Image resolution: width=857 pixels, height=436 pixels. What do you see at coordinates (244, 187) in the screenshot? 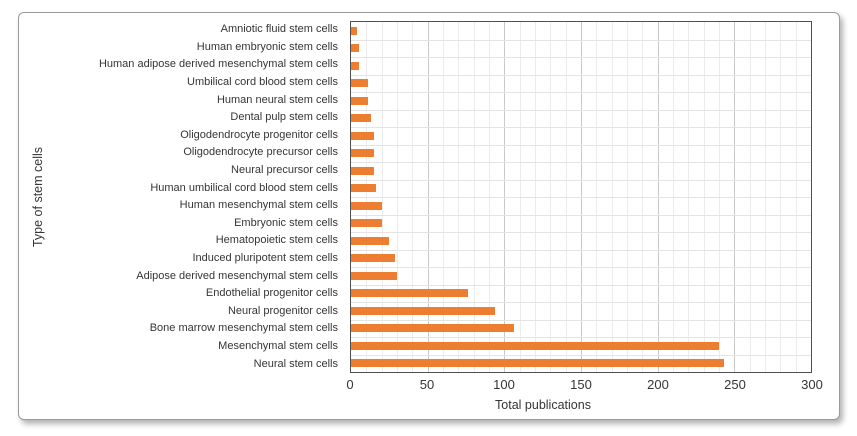
I see `category-label: Human umbilical cord blood stem cells` at bounding box center [244, 187].